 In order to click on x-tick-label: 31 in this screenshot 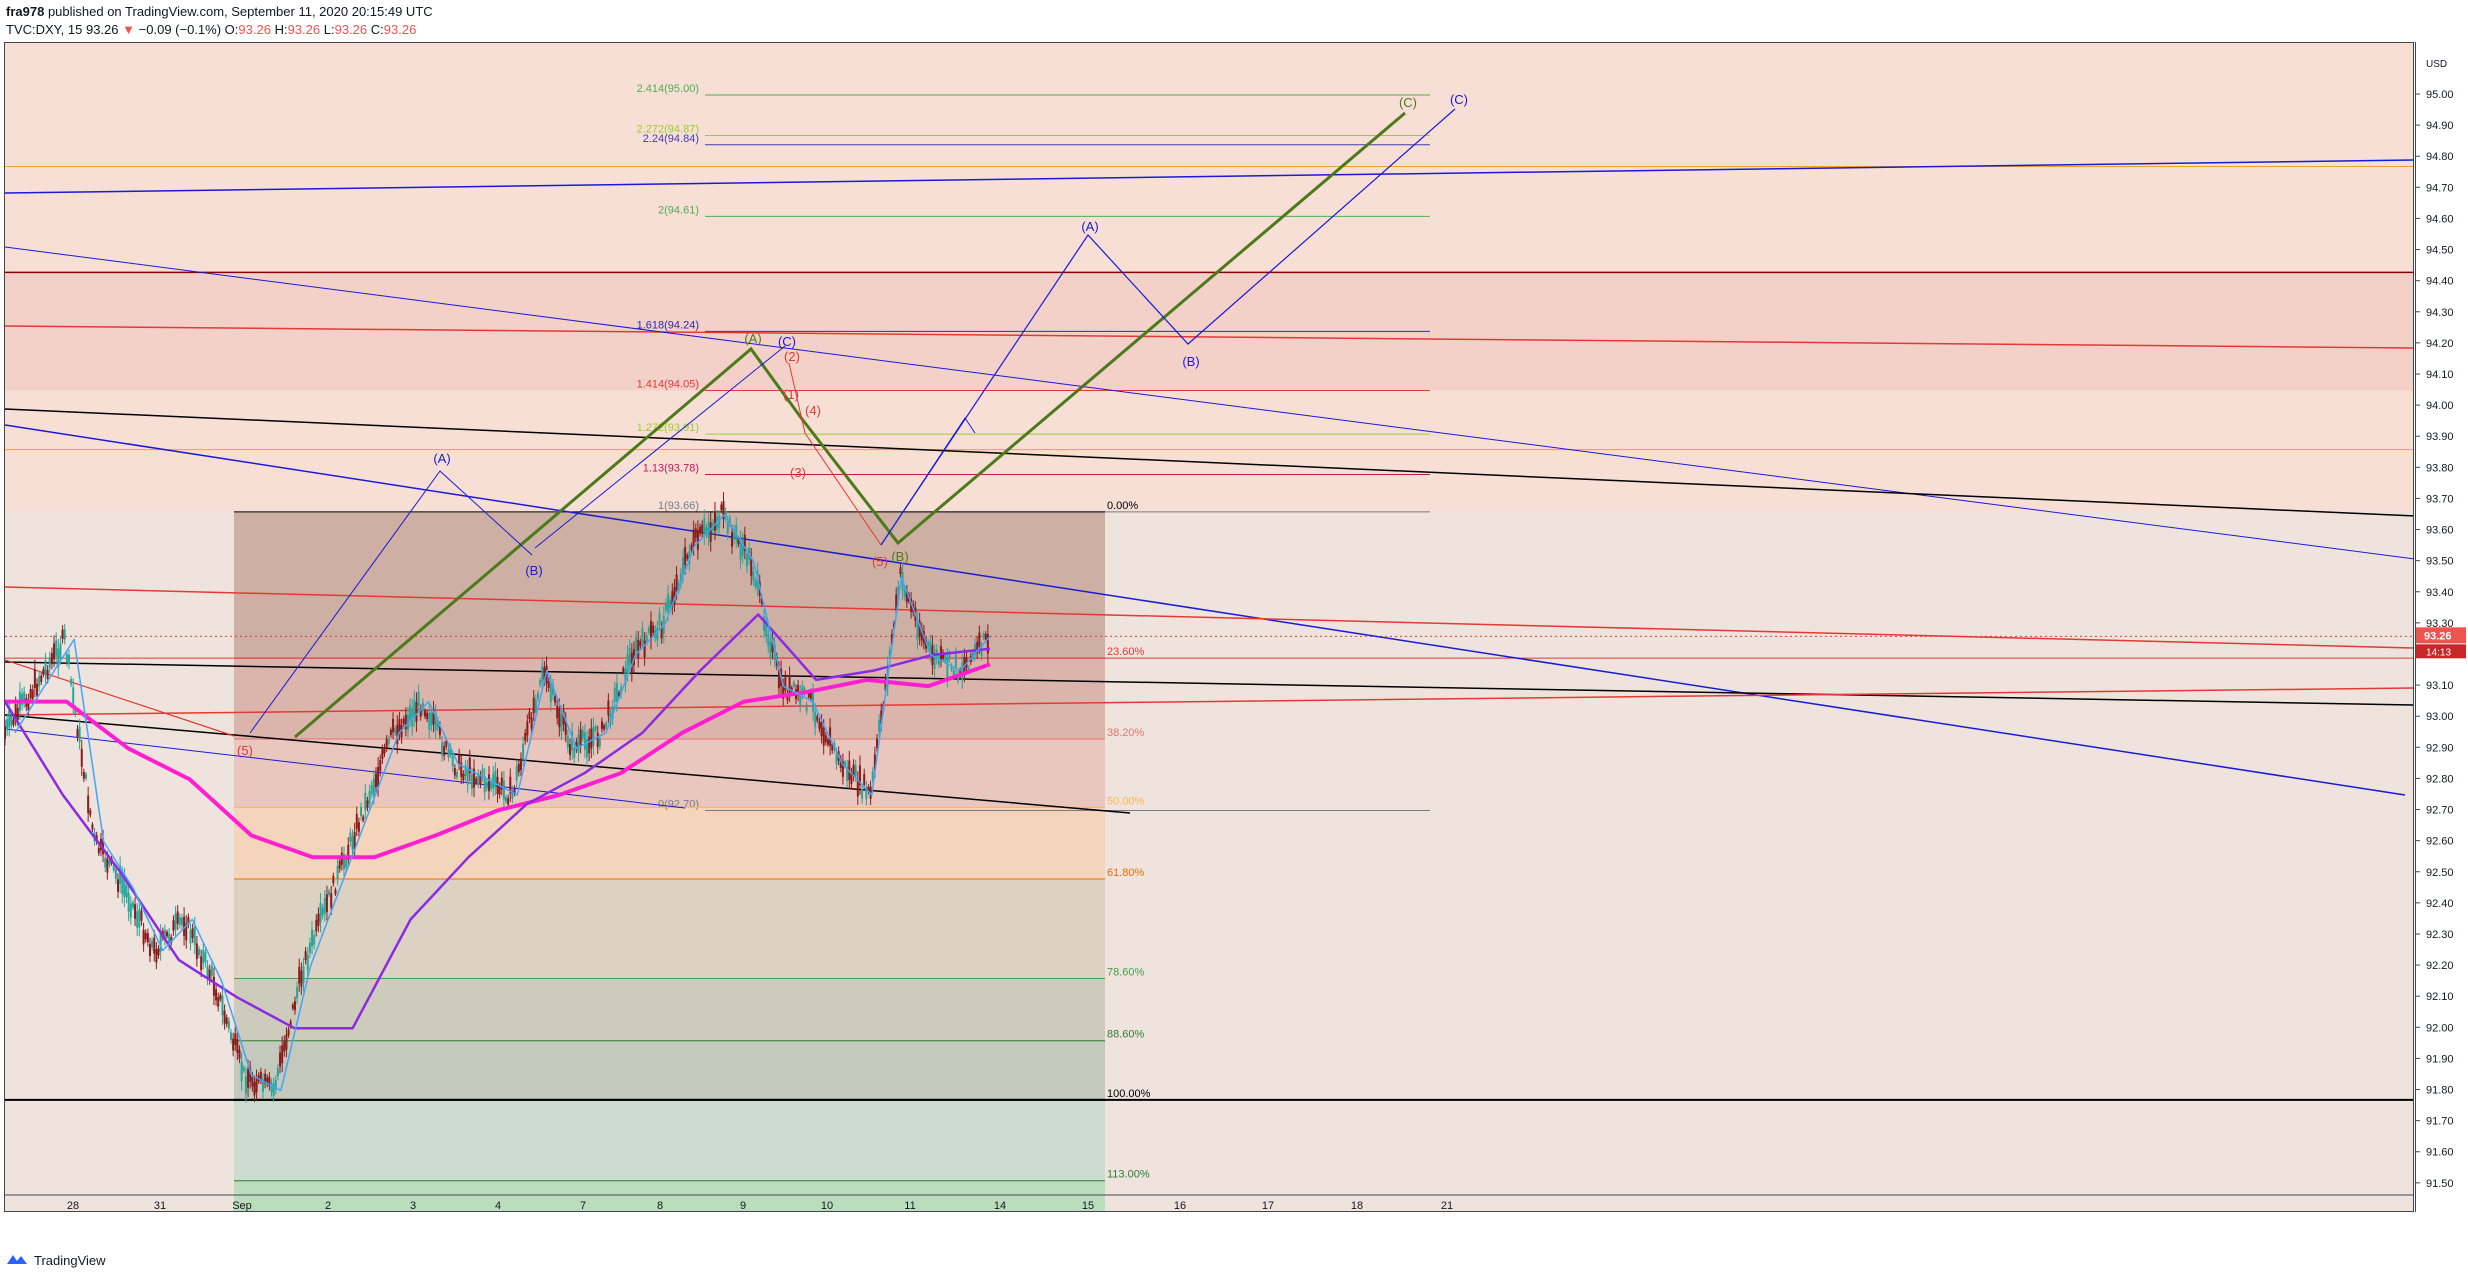, I will do `click(160, 1206)`.